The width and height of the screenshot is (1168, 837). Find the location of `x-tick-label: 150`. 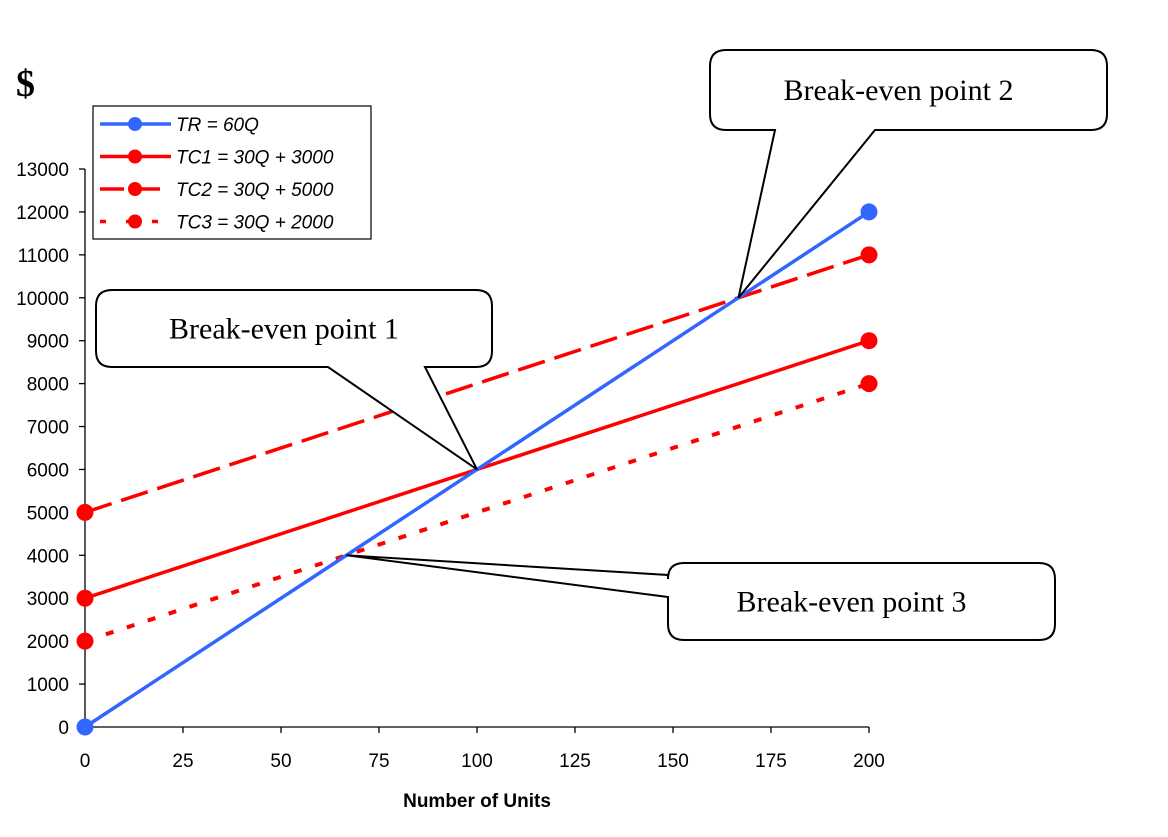

x-tick-label: 150 is located at coordinates (673, 761).